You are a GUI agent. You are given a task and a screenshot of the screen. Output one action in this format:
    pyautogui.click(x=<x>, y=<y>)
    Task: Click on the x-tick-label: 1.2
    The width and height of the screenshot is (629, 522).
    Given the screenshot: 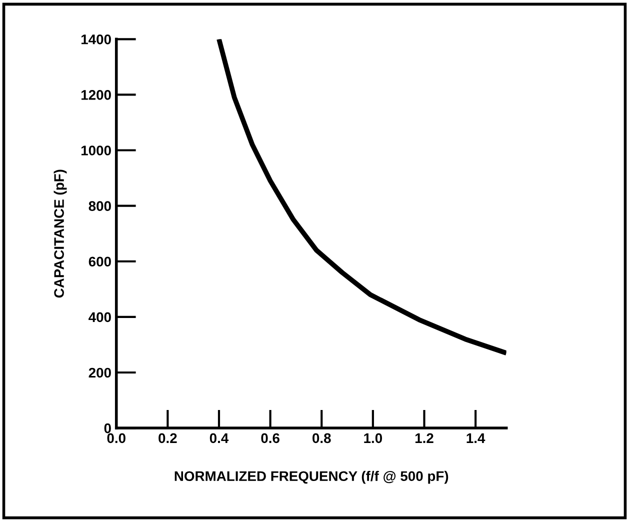 What is the action you would take?
    pyautogui.click(x=424, y=438)
    